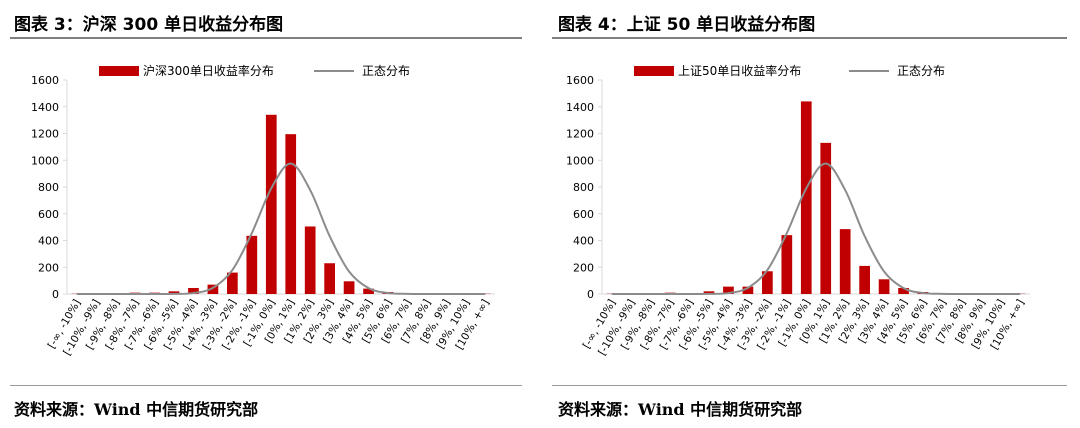  Describe the element at coordinates (208, 70) in the screenshot. I see `legend-bar-label: 沪深300单日收益率分布` at that location.